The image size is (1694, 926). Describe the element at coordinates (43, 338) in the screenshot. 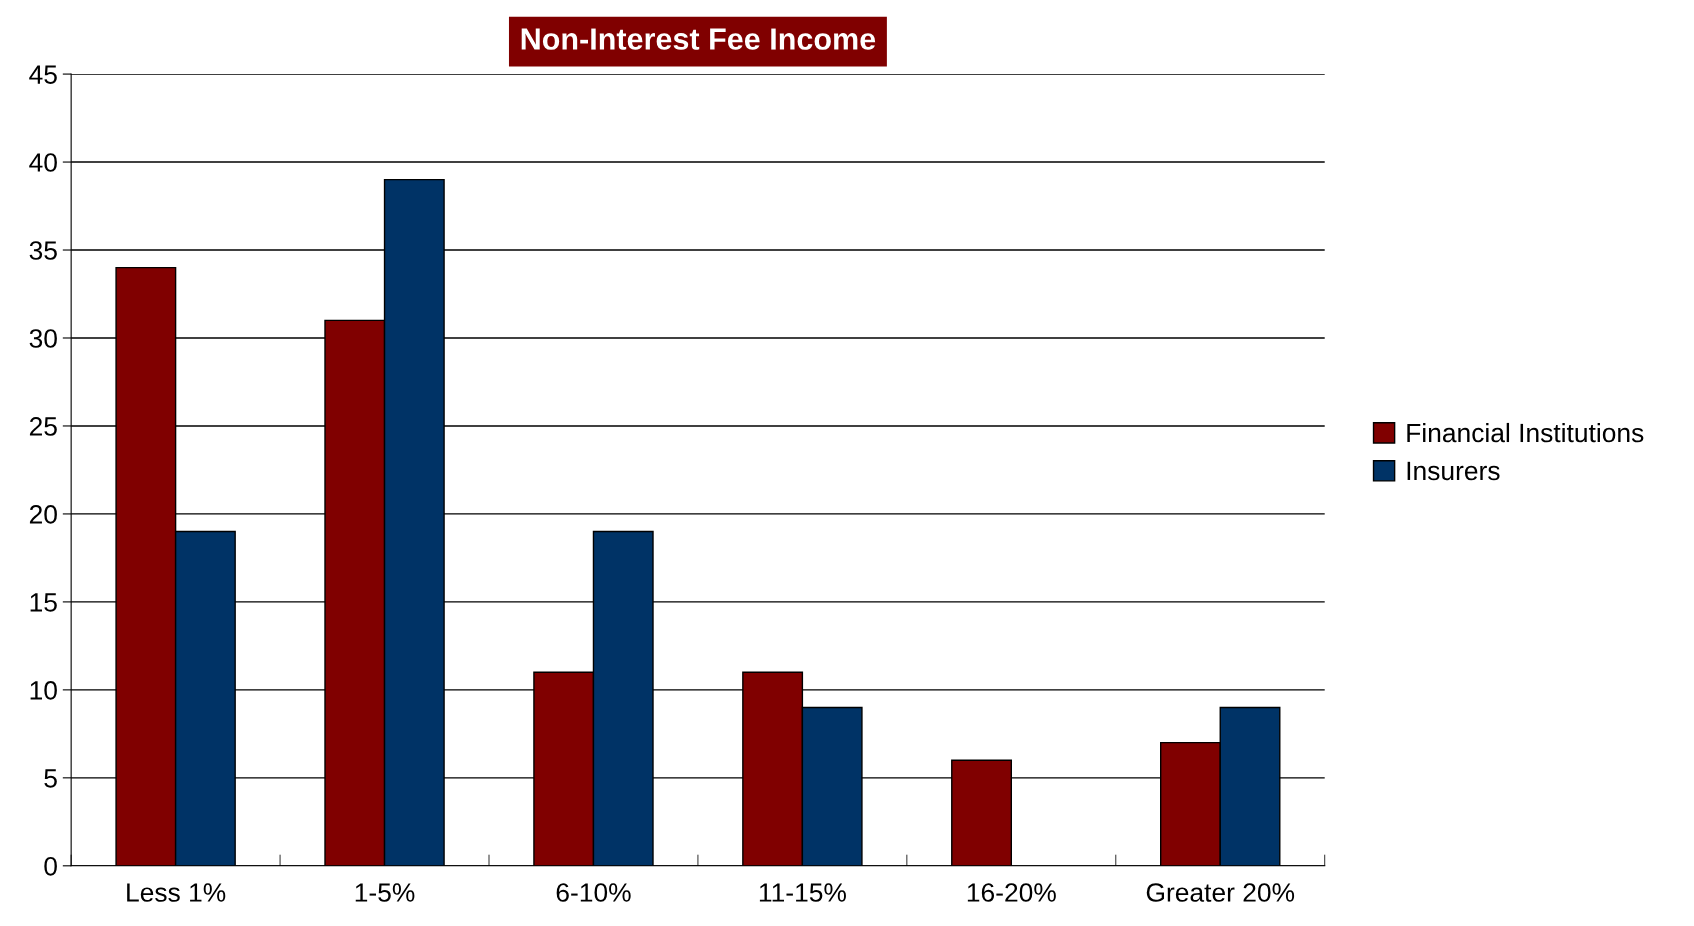

I see `y-tick-label: 30` at that location.